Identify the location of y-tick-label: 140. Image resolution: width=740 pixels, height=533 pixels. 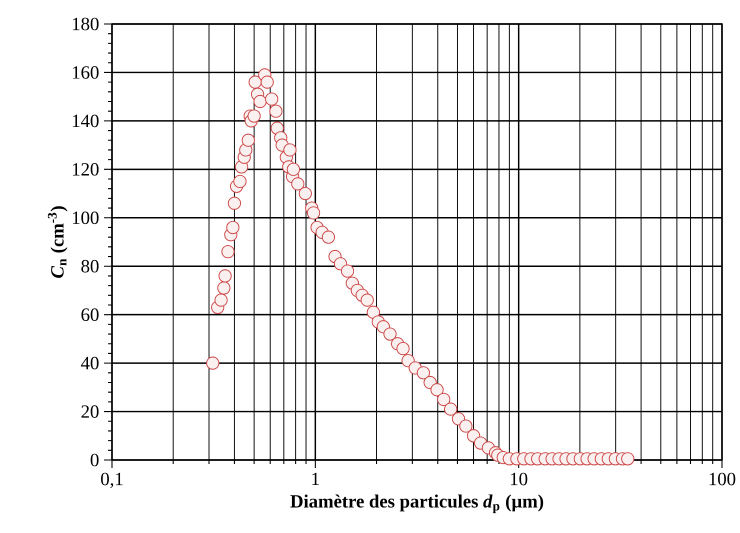
(85, 121).